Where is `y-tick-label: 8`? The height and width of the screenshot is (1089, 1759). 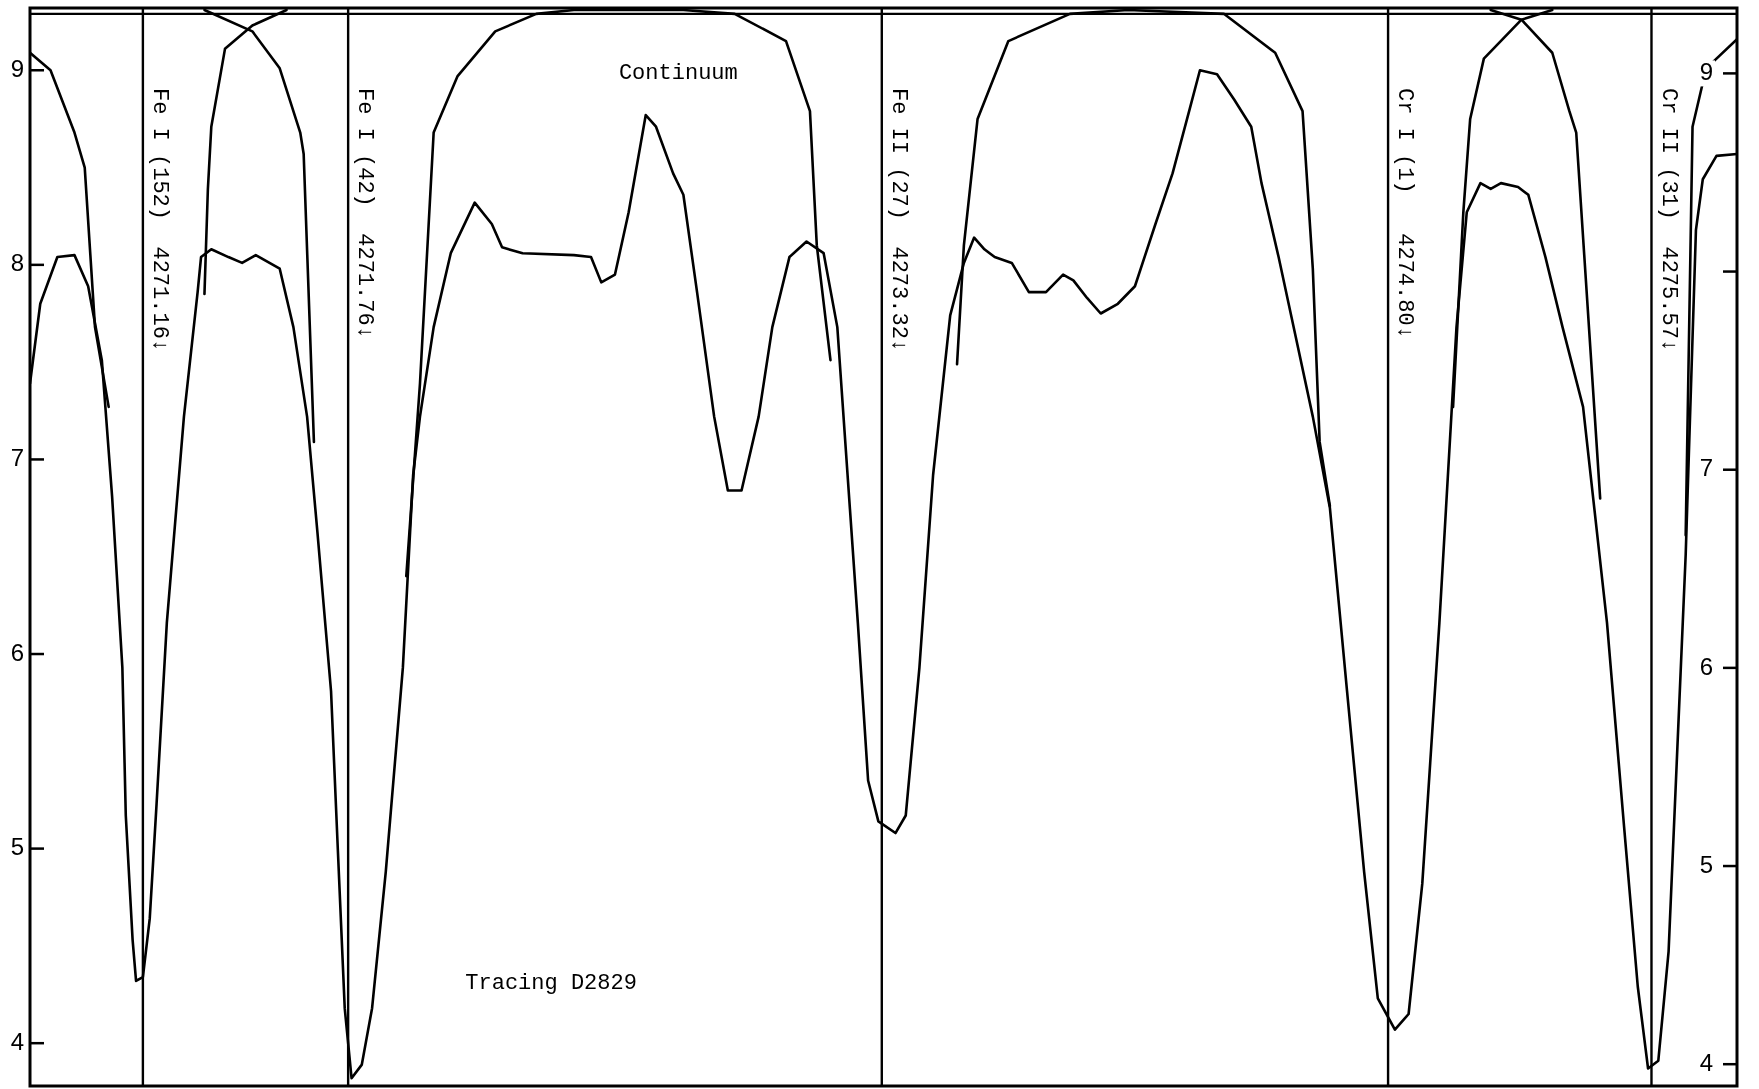 y-tick-label: 8 is located at coordinates (17, 263).